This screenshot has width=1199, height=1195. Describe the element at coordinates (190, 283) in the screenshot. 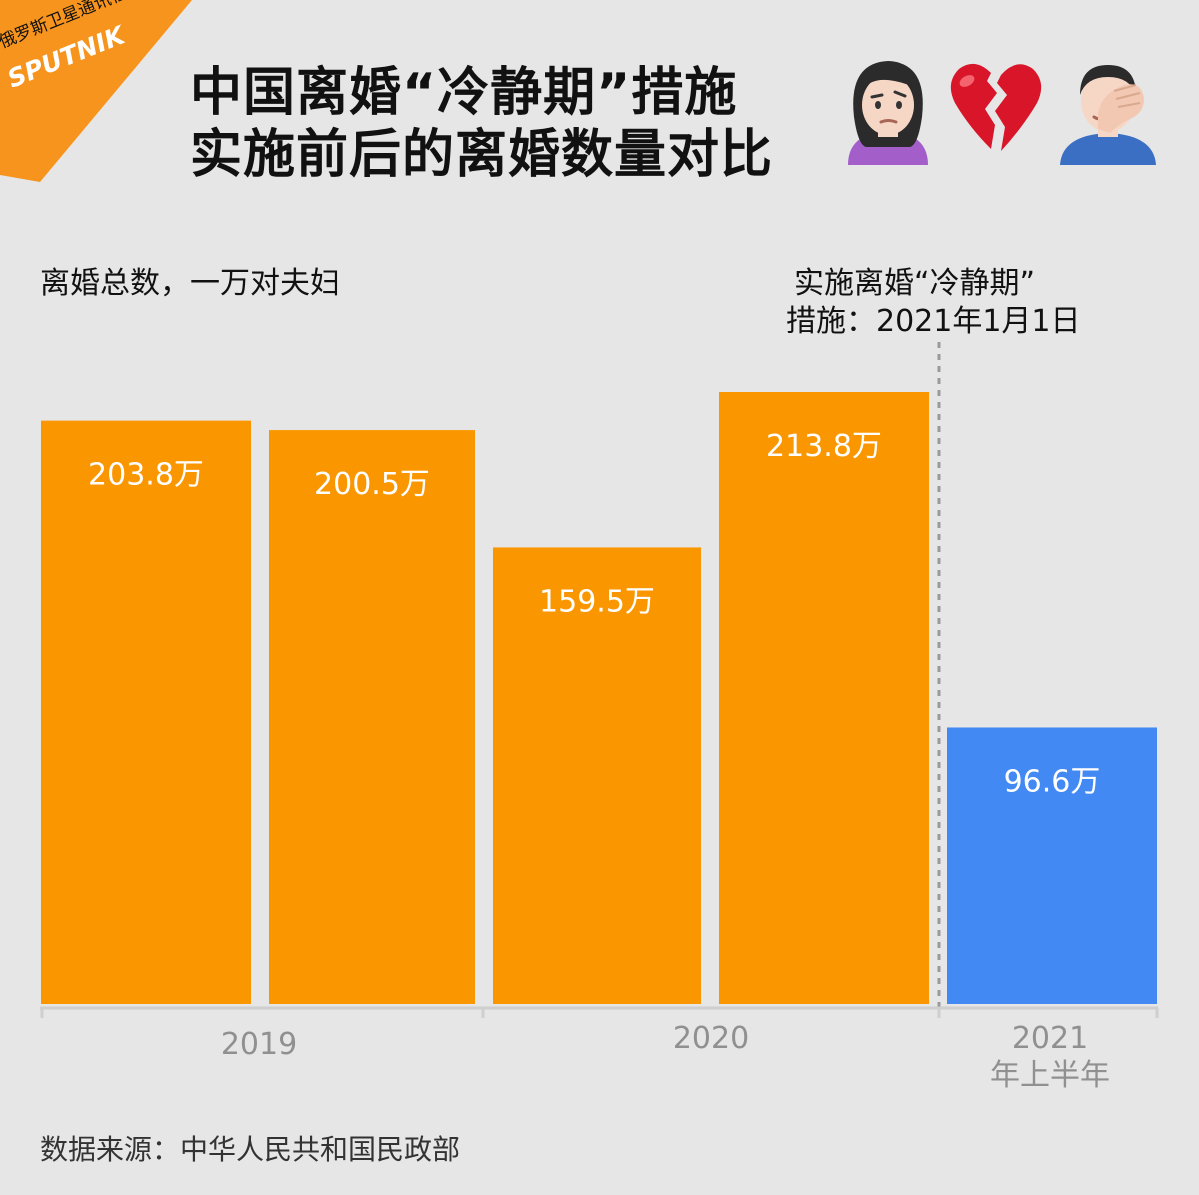

I see `y-axis-label: 离婚总数，一万对夫妇` at that location.